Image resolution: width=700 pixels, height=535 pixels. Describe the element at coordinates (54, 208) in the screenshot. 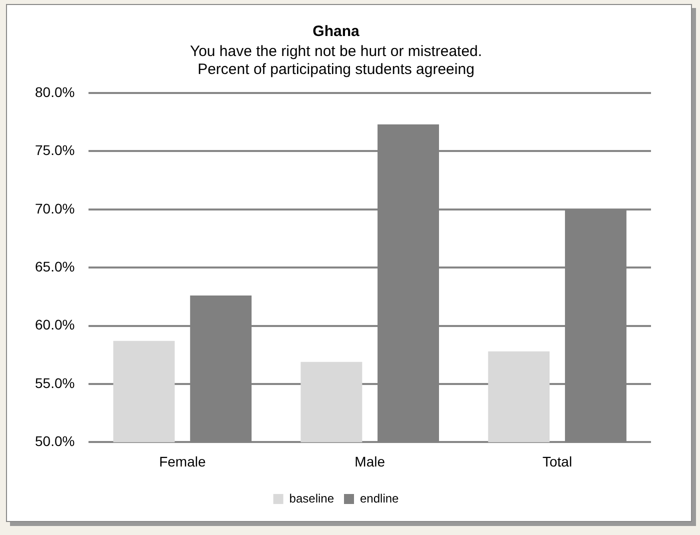

I see `y-tick-label: 70.0%` at that location.